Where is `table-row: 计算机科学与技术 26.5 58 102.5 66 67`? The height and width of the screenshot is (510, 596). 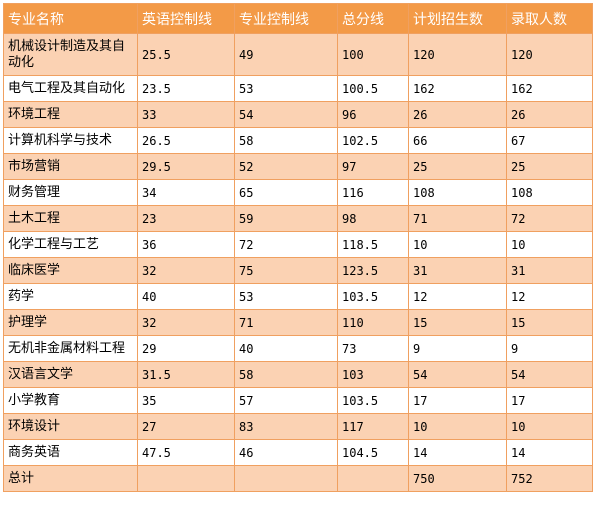
table-row: 计算机科学与技术 26.5 58 102.5 66 67 is located at coordinates (298, 140).